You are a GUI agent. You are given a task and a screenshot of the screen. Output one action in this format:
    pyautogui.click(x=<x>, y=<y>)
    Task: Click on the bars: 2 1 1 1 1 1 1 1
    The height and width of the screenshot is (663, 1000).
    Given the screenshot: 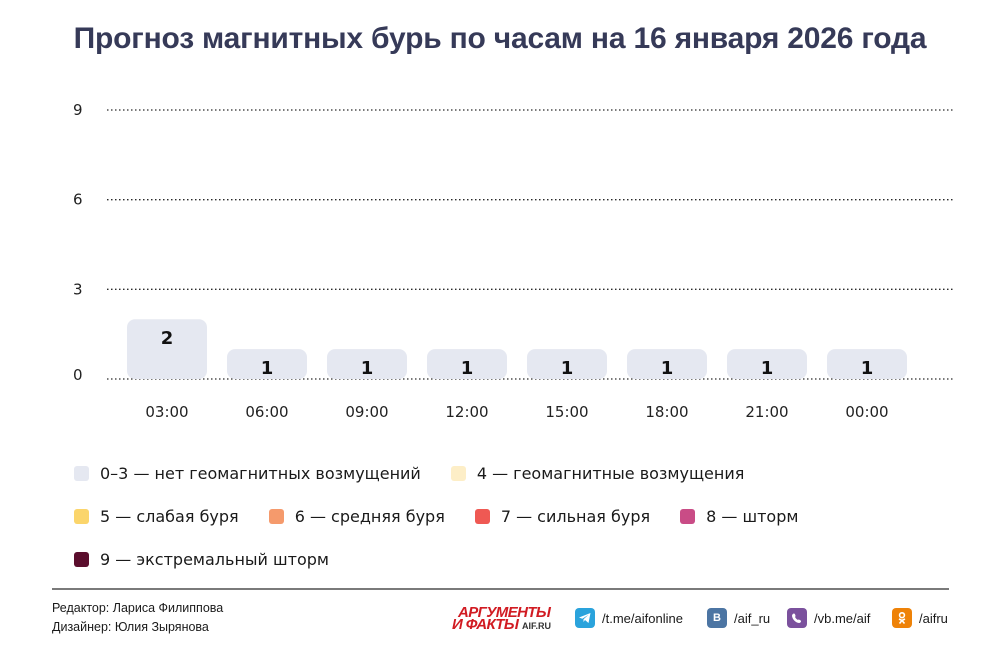 What is the action you would take?
    pyautogui.click(x=517, y=349)
    